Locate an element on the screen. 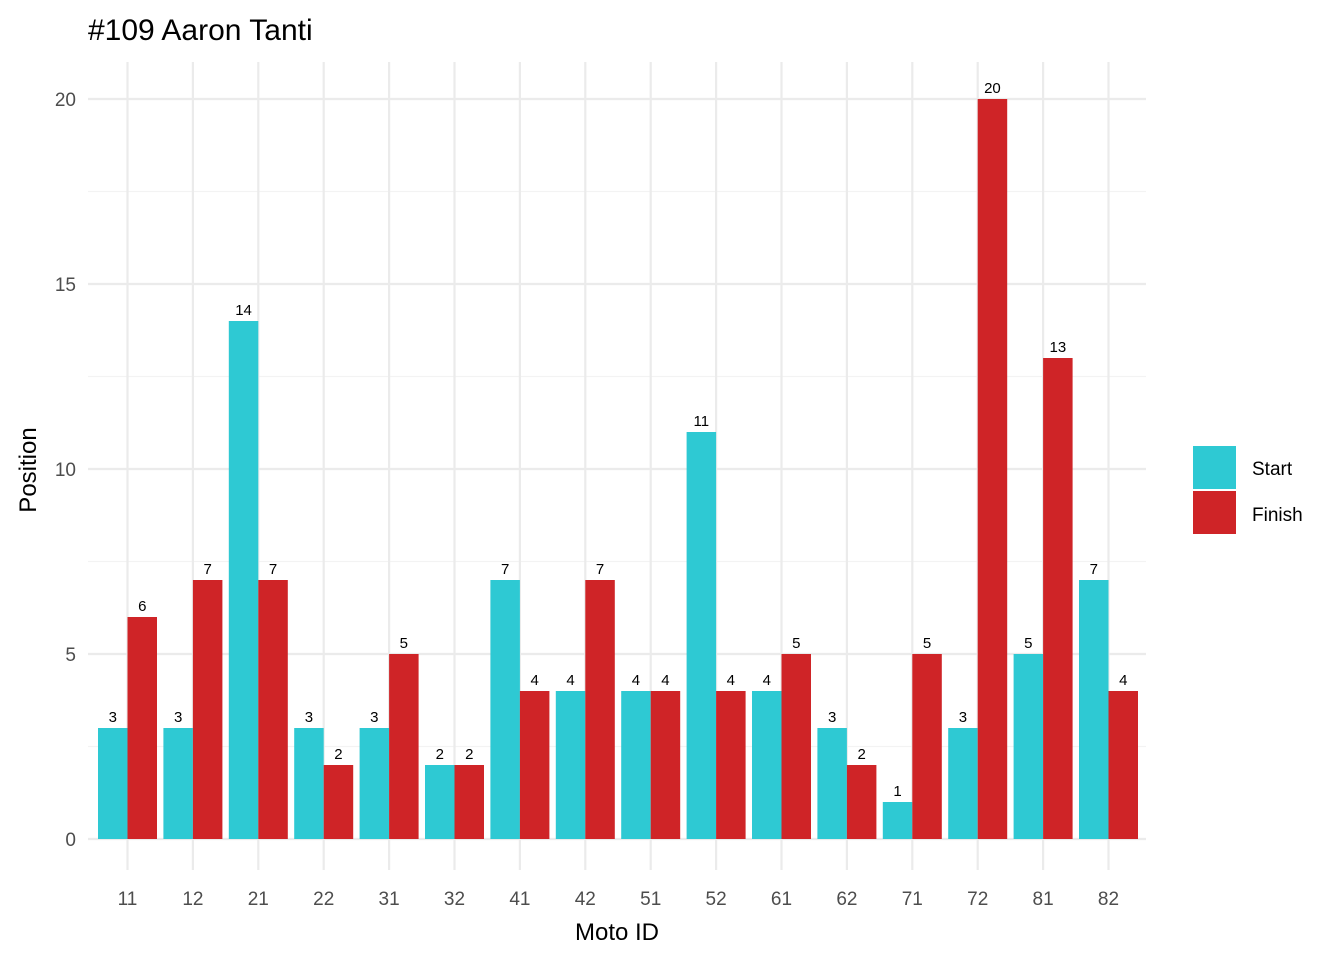 The width and height of the screenshot is (1344, 960). x-tick-label: 11 is located at coordinates (128, 899).